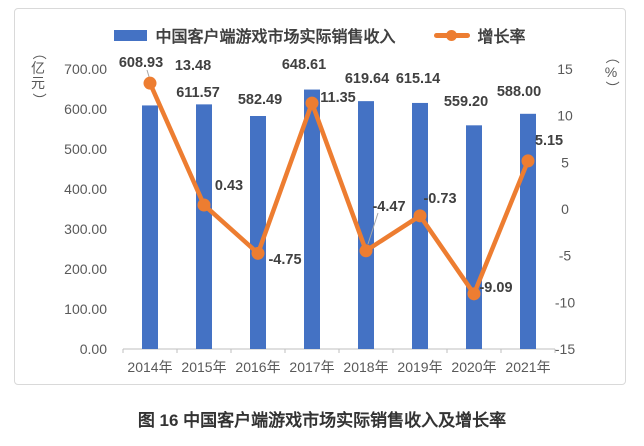 This screenshot has height=446, width=644. I want to click on bar-2014年, so click(150, 227).